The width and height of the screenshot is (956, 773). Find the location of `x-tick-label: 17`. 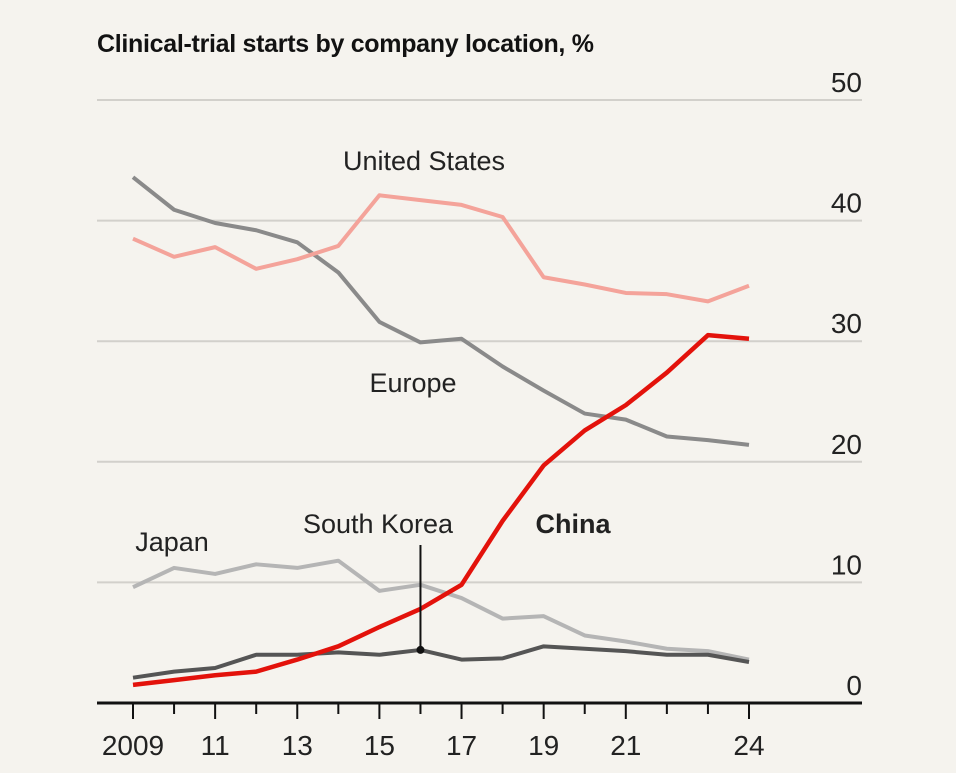

x-tick-label: 17 is located at coordinates (461, 745).